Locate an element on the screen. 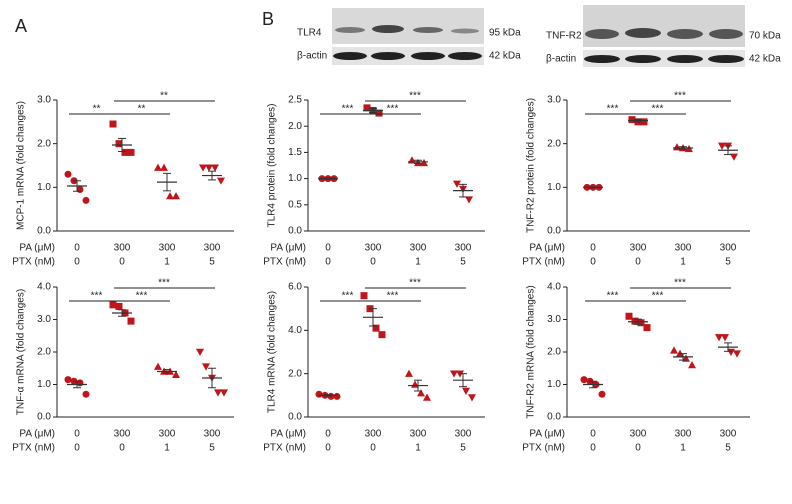 This screenshot has width=792, height=504. significance-label: ** is located at coordinates (164, 96).